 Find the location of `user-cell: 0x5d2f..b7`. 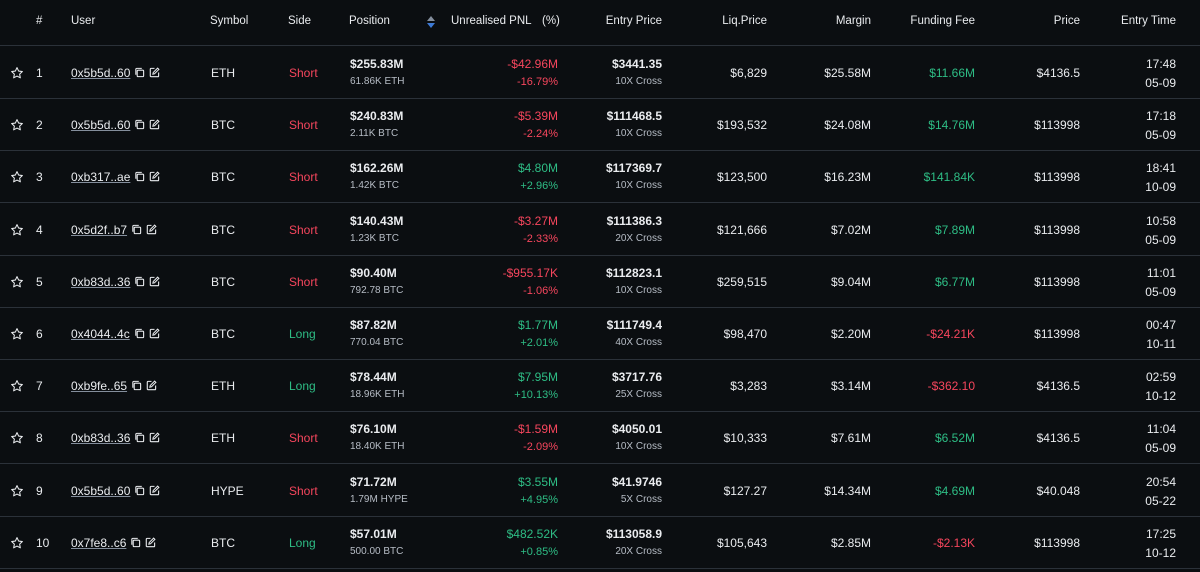

user-cell: 0x5d2f..b7 is located at coordinates (114, 230).